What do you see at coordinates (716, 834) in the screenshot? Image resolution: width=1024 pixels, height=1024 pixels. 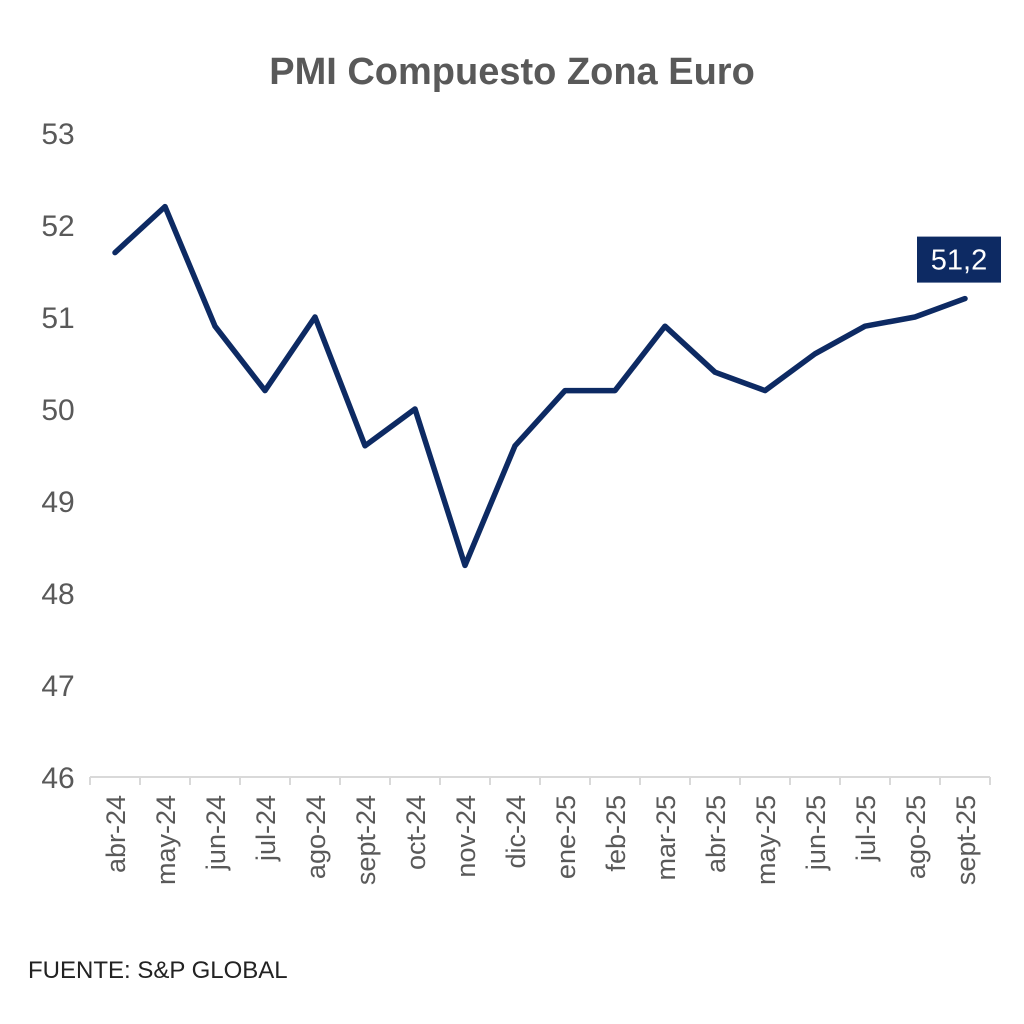 I see `x-tick-label: abr-25` at bounding box center [716, 834].